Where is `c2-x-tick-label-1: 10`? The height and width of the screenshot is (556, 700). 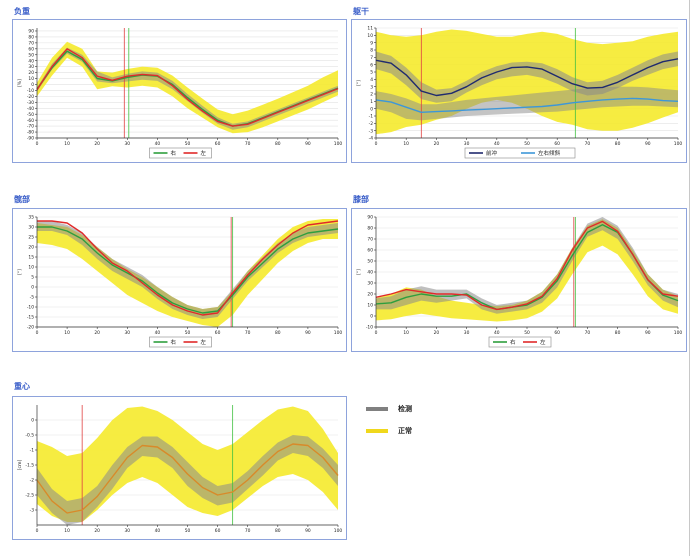 c2-x-tick-label-1: 10 is located at coordinates (406, 144).